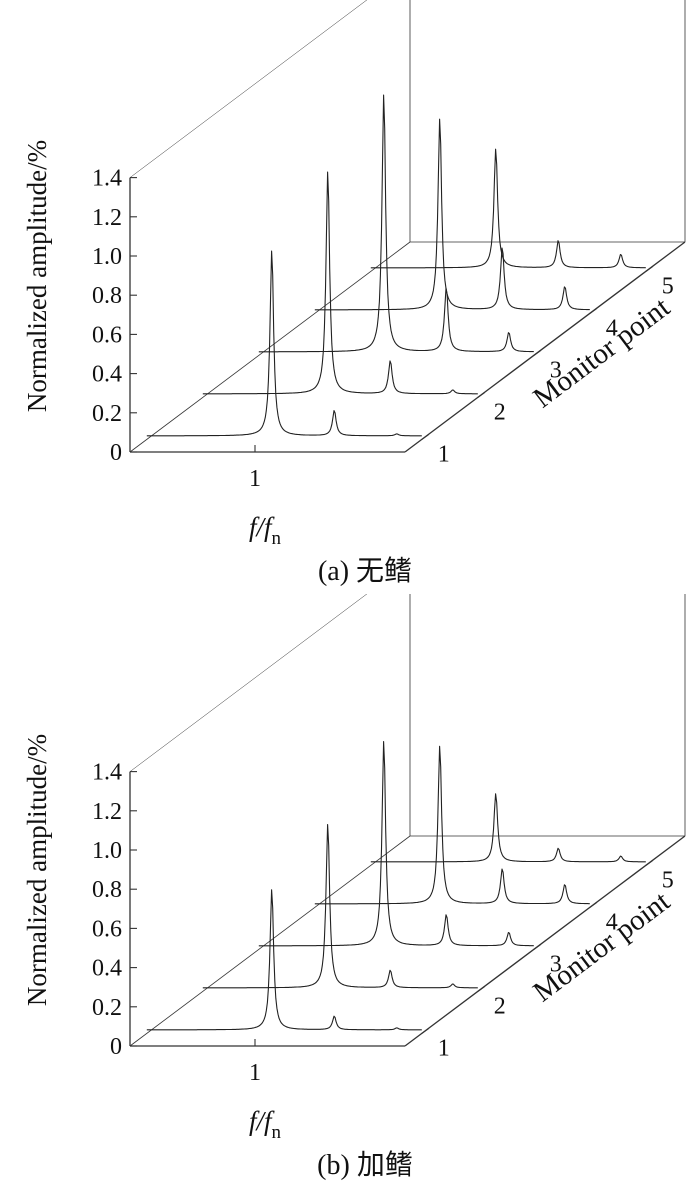 The height and width of the screenshot is (1188, 700). I want to click on depth-axis-title: Monitor point, so click(601, 352).